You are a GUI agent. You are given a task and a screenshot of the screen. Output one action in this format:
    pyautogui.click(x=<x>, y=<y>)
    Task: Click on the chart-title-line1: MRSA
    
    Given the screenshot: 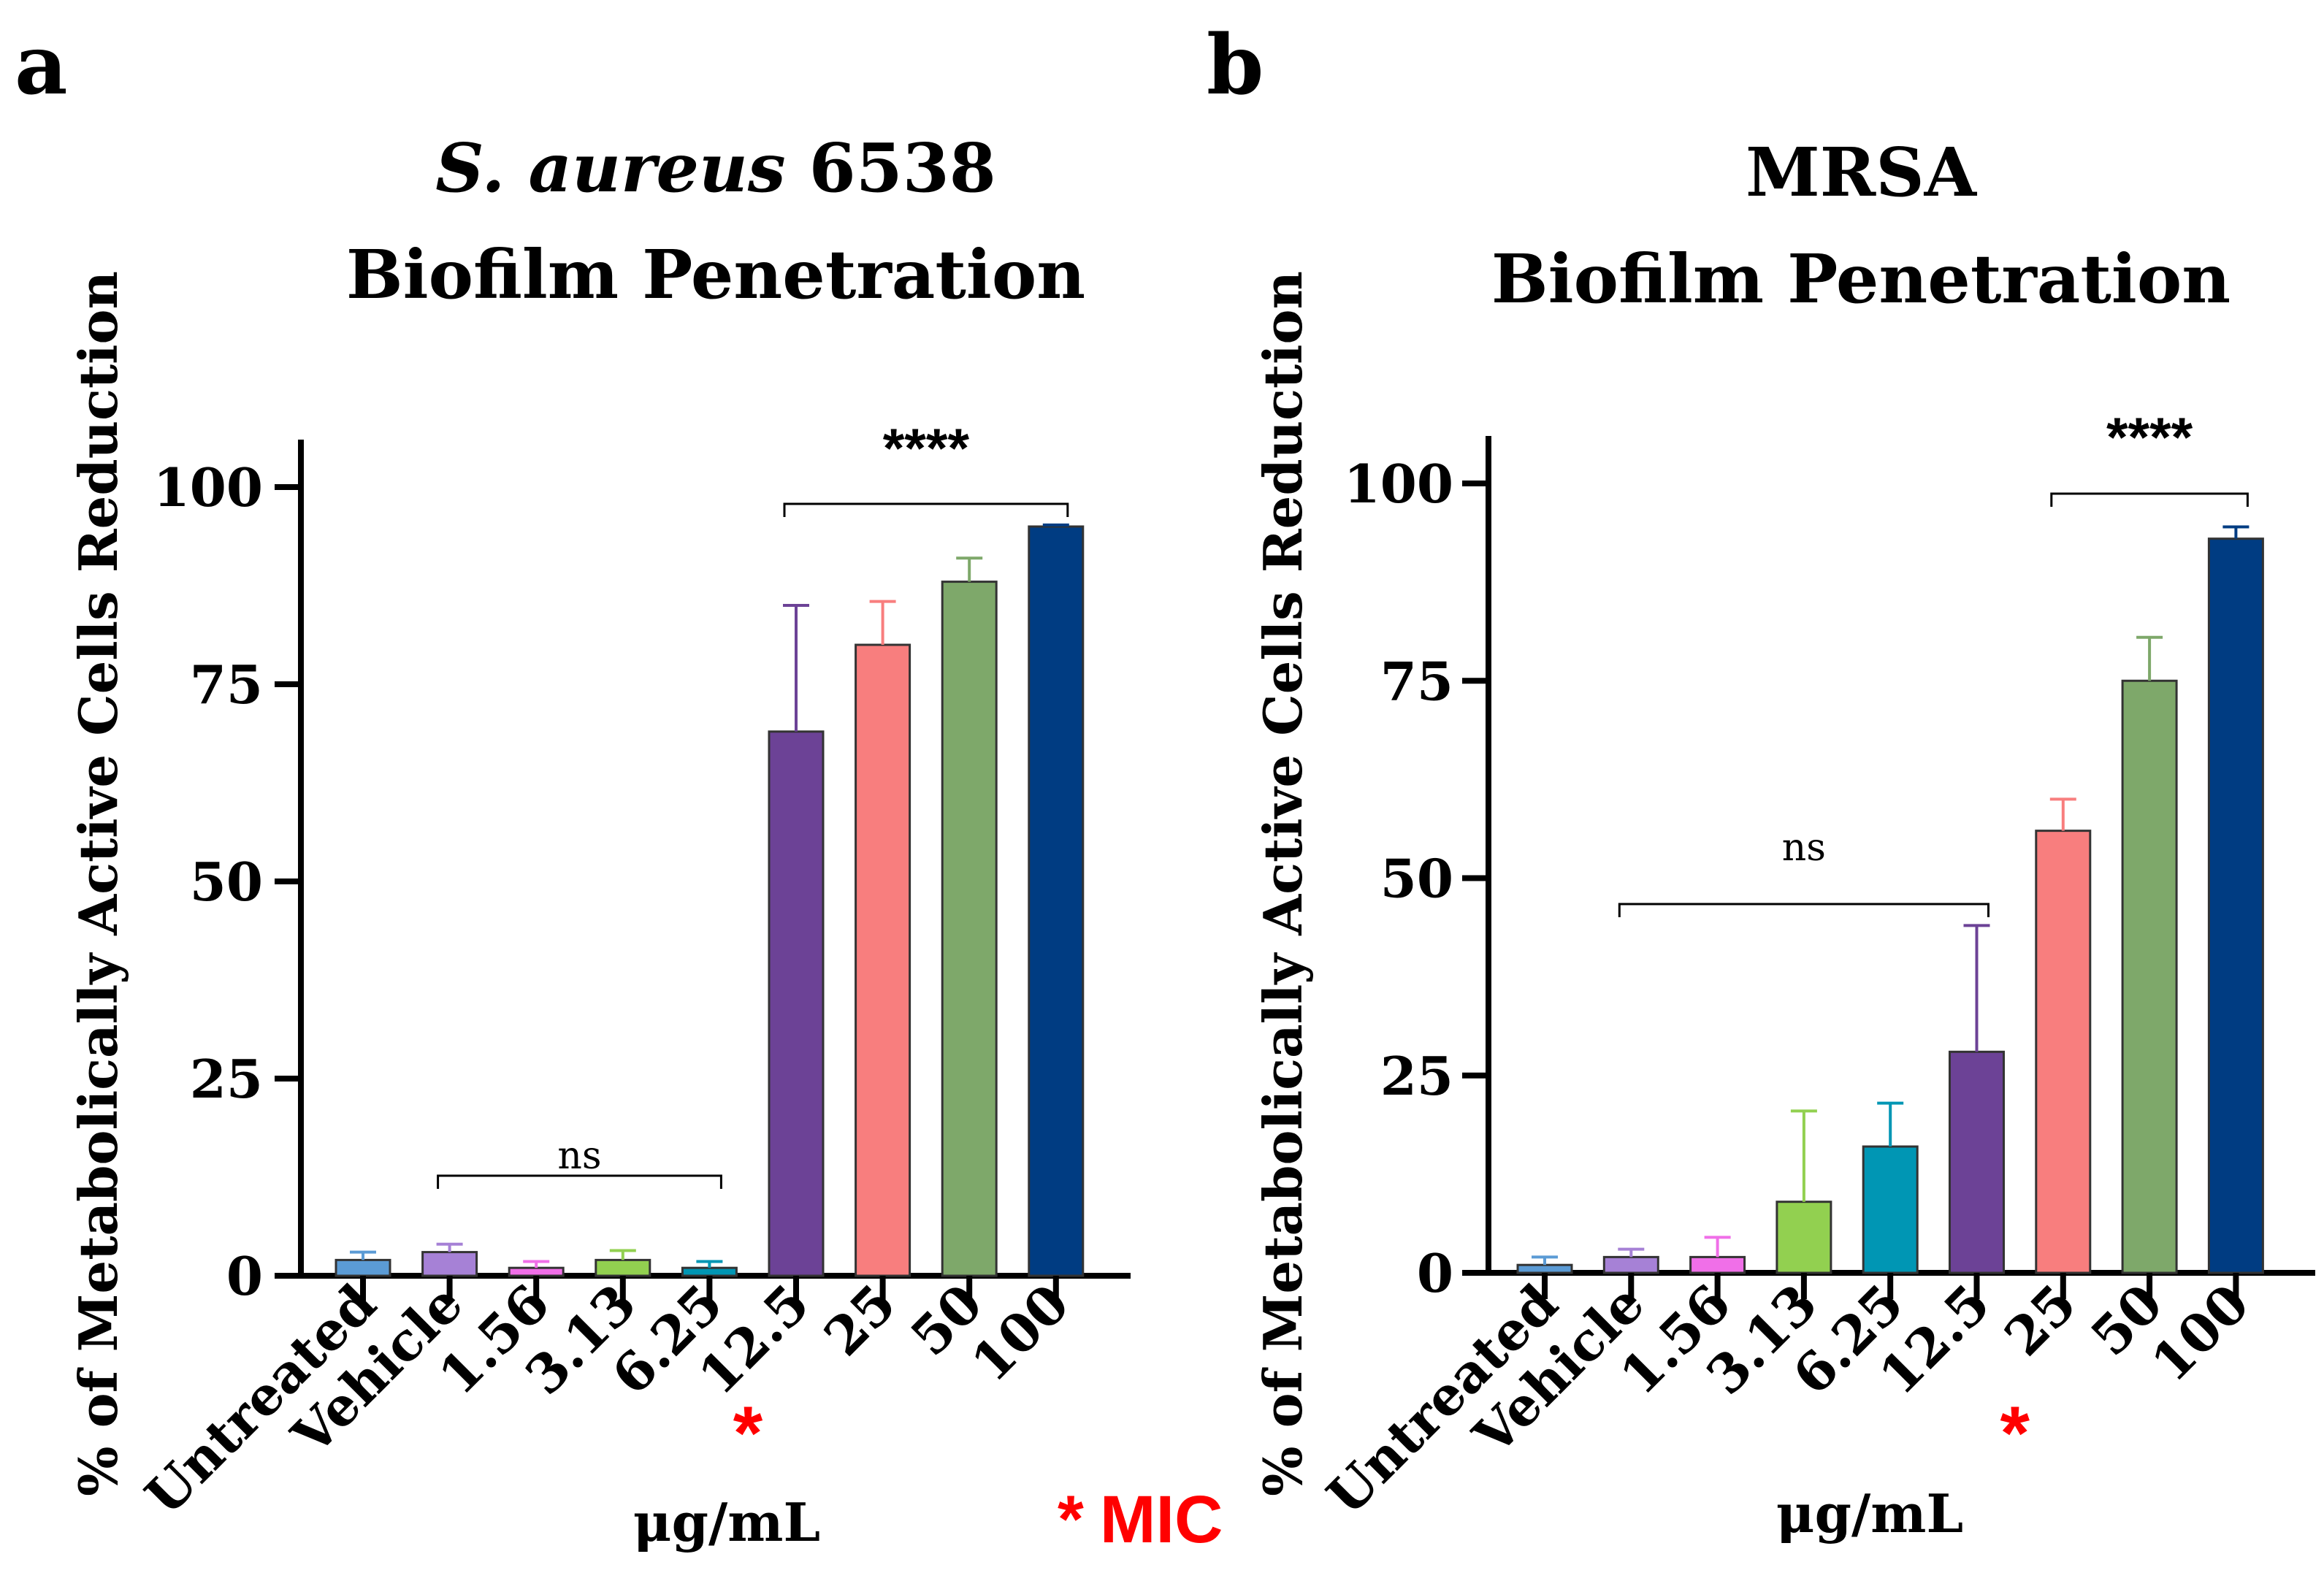 What is the action you would take?
    pyautogui.click(x=1862, y=172)
    